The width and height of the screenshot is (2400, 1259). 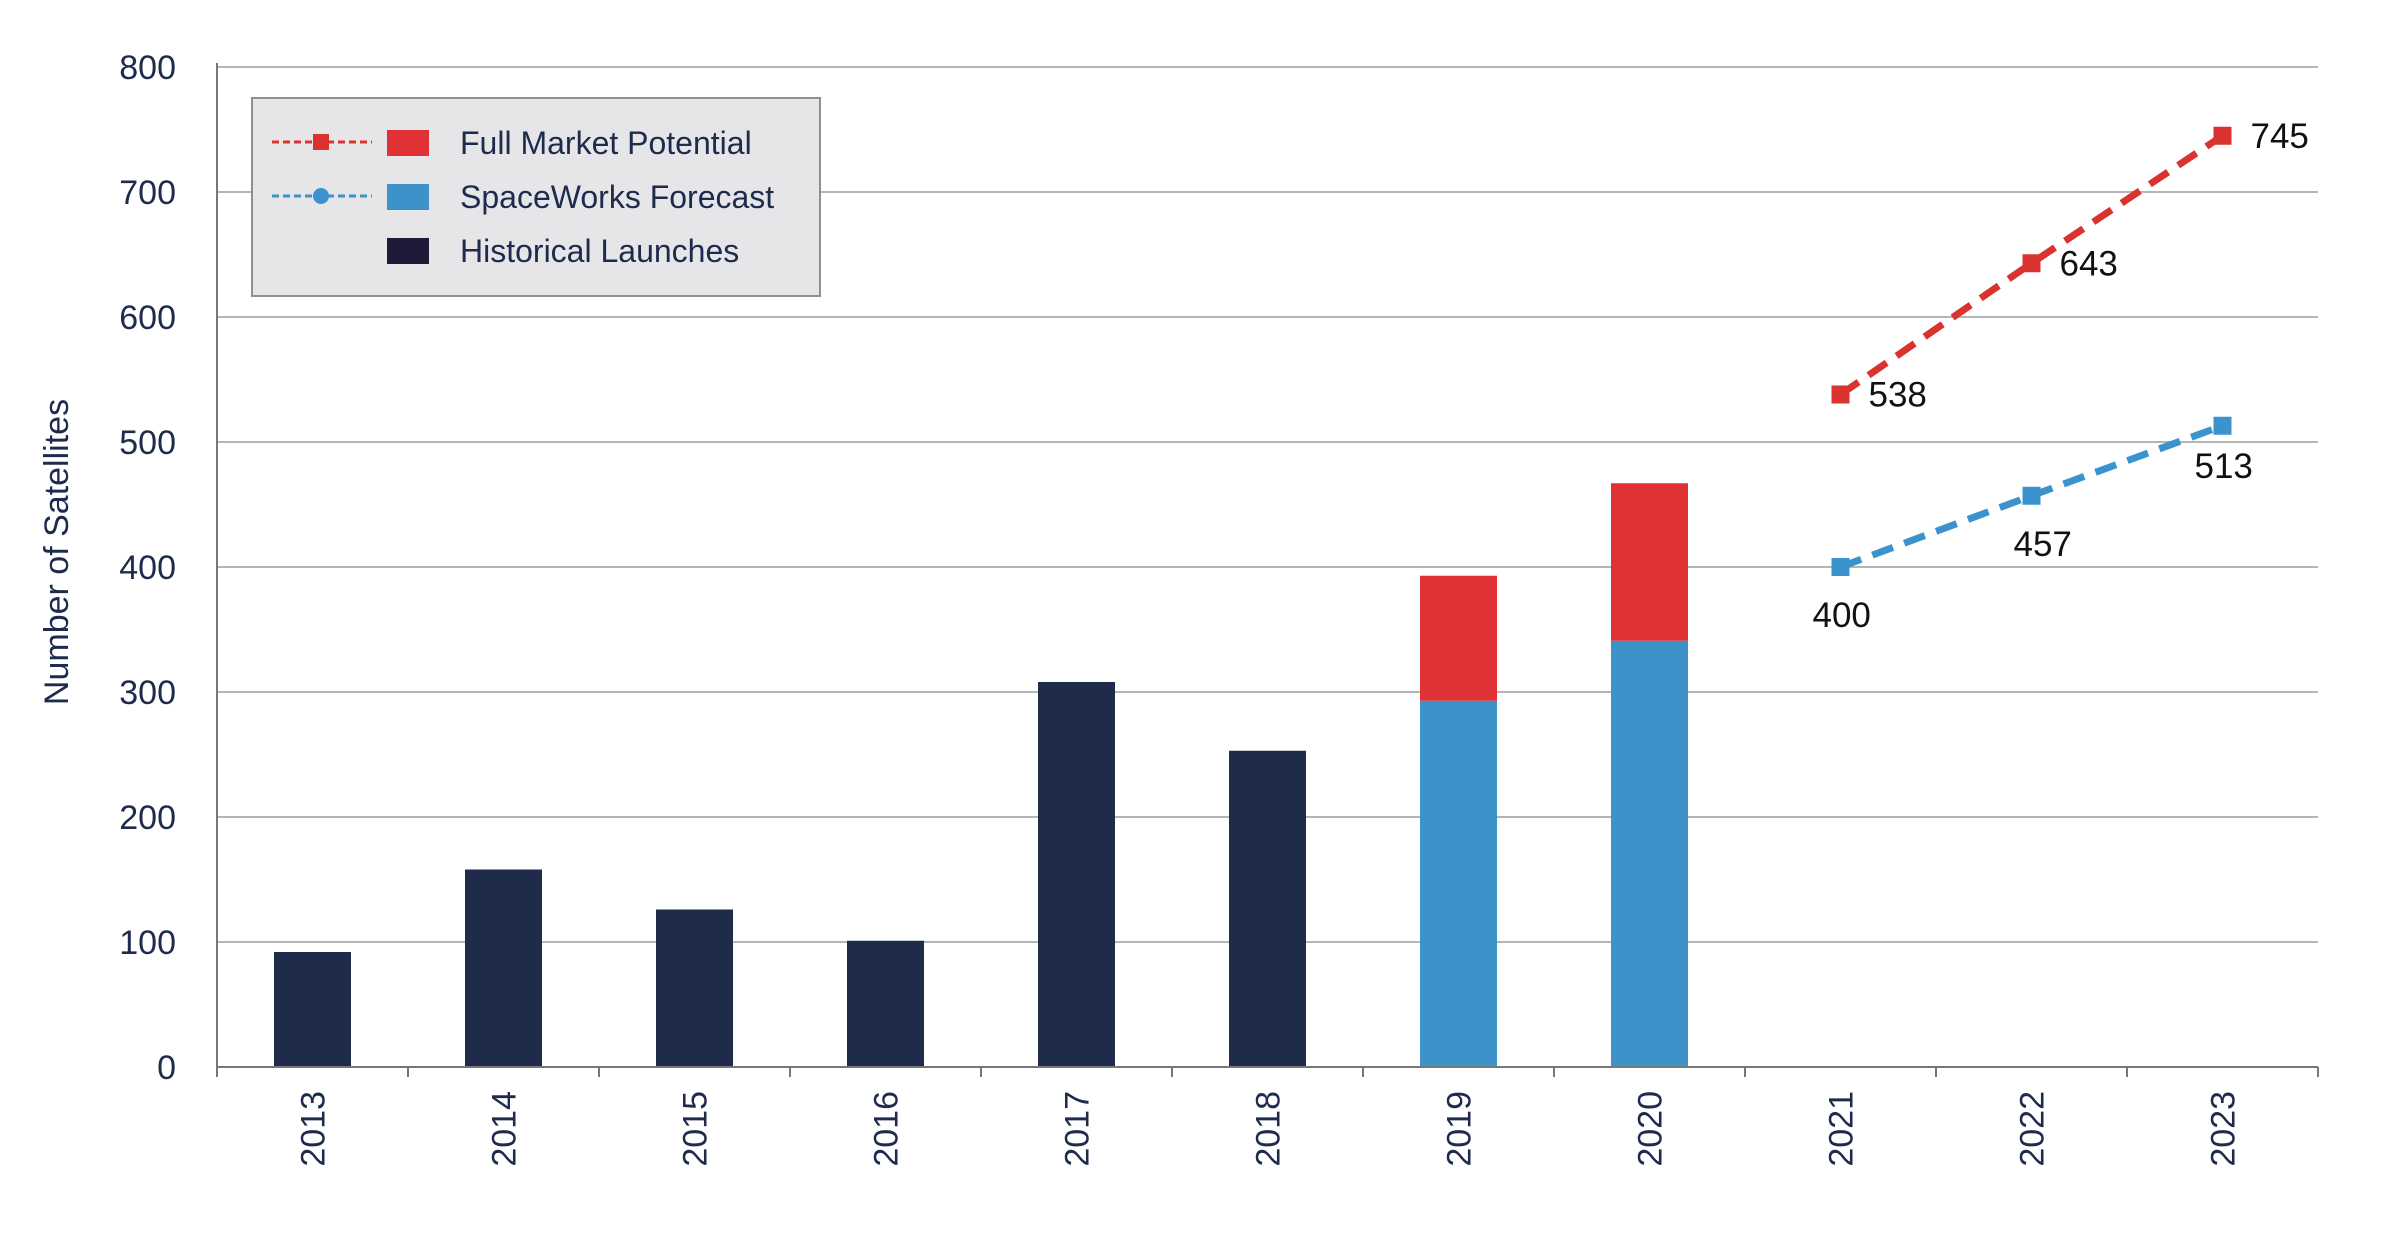 What do you see at coordinates (166, 1068) in the screenshot?
I see `y-tick-label: 0` at bounding box center [166, 1068].